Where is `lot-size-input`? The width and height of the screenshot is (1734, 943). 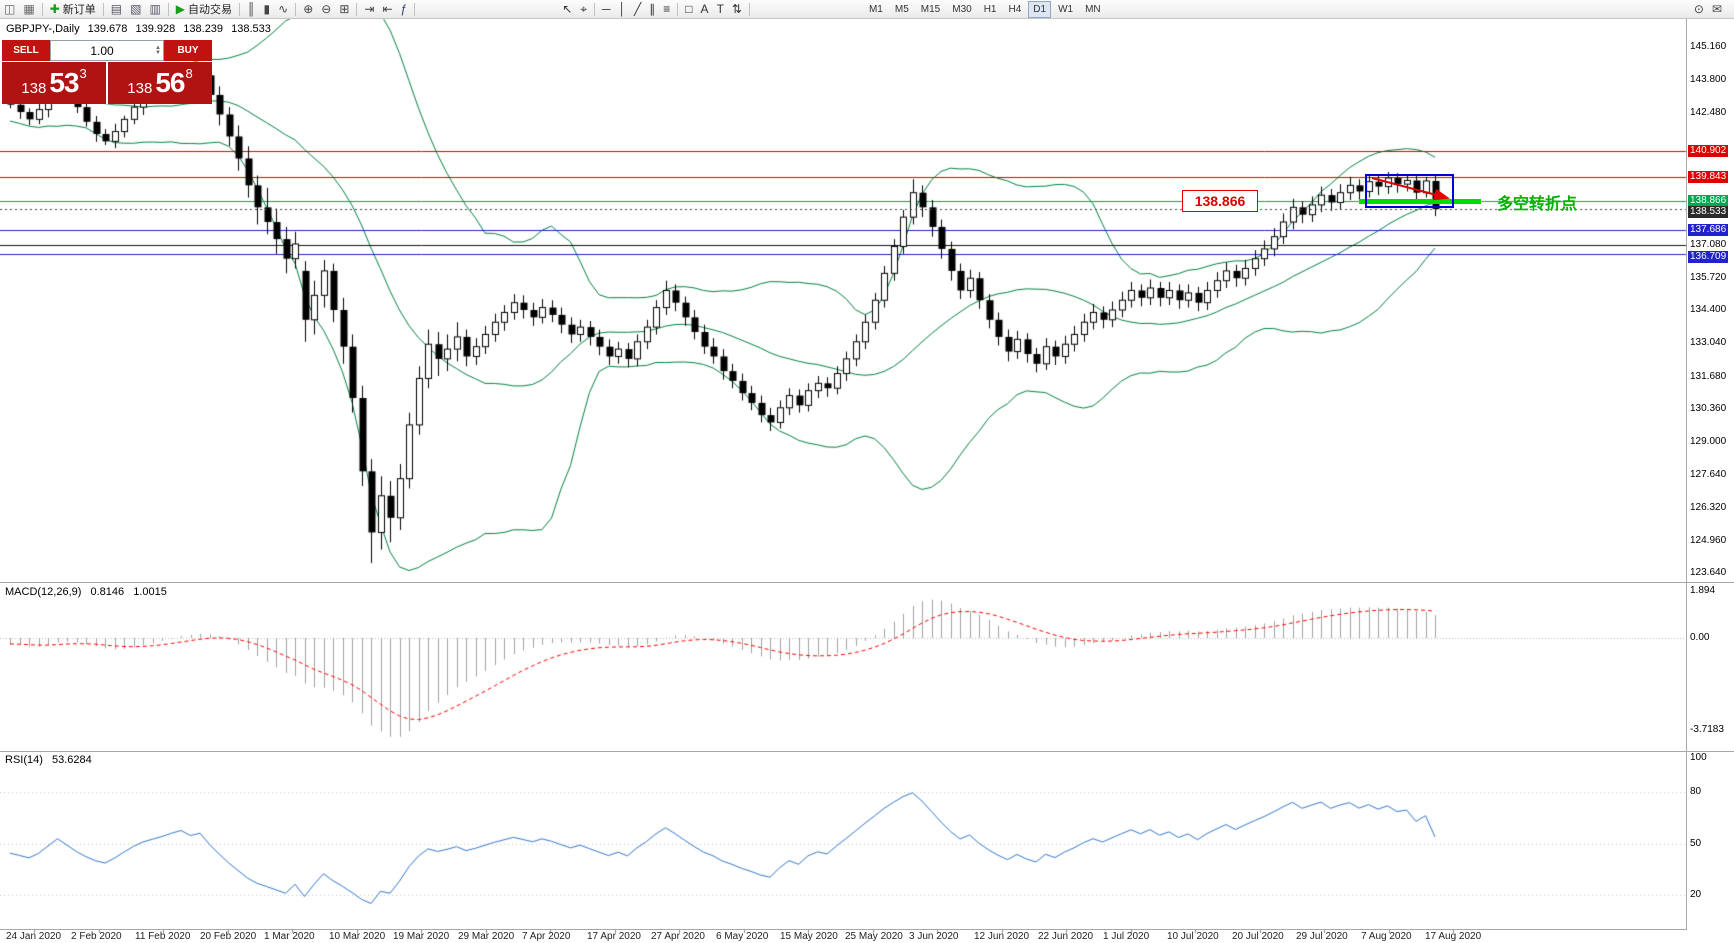 lot-size-input is located at coordinates (102, 50).